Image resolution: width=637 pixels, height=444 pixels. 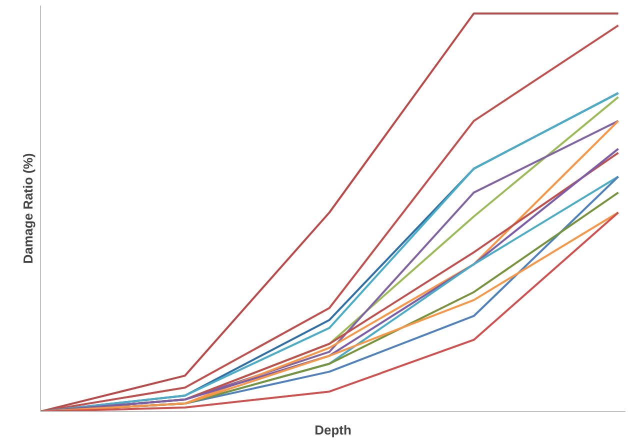 What do you see at coordinates (333, 430) in the screenshot?
I see `x-axis-title: Depth` at bounding box center [333, 430].